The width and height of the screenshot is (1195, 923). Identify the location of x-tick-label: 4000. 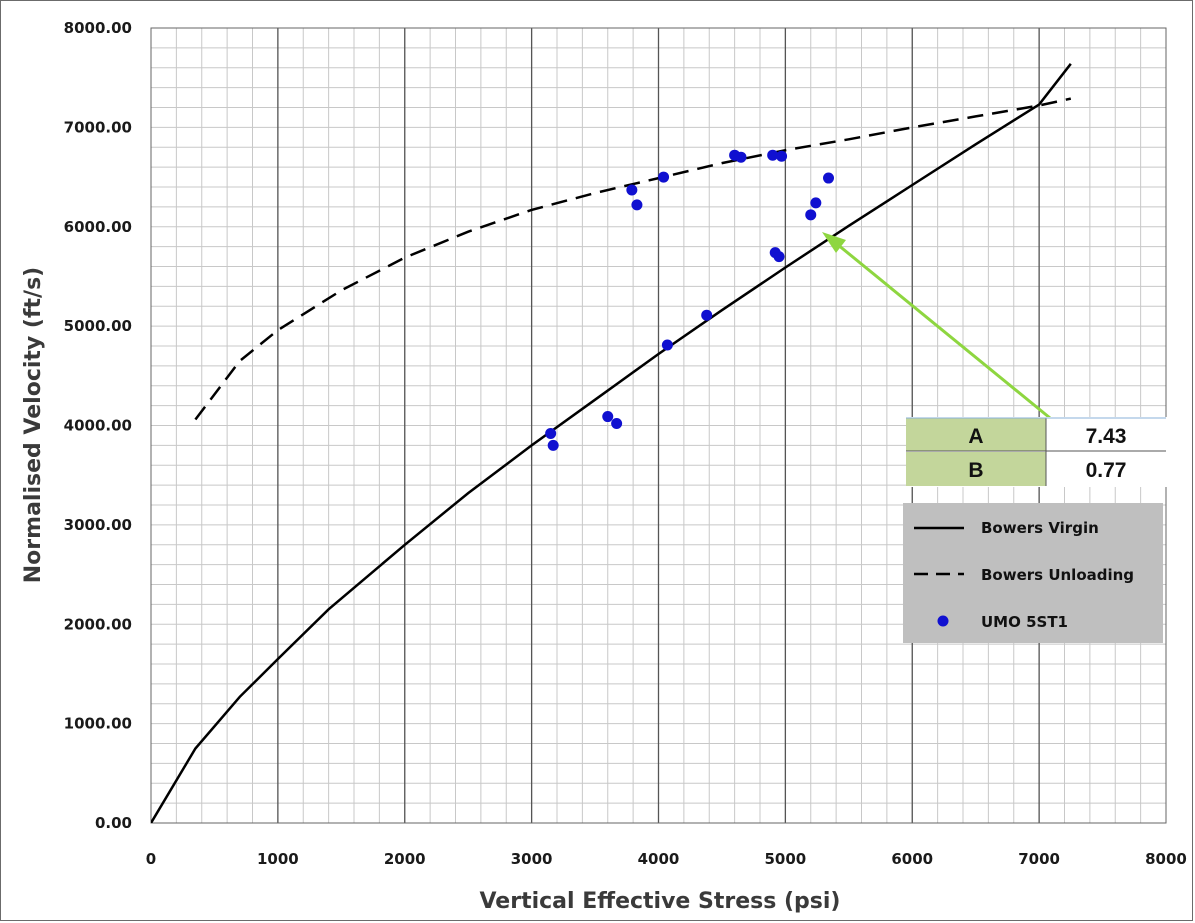
(659, 859).